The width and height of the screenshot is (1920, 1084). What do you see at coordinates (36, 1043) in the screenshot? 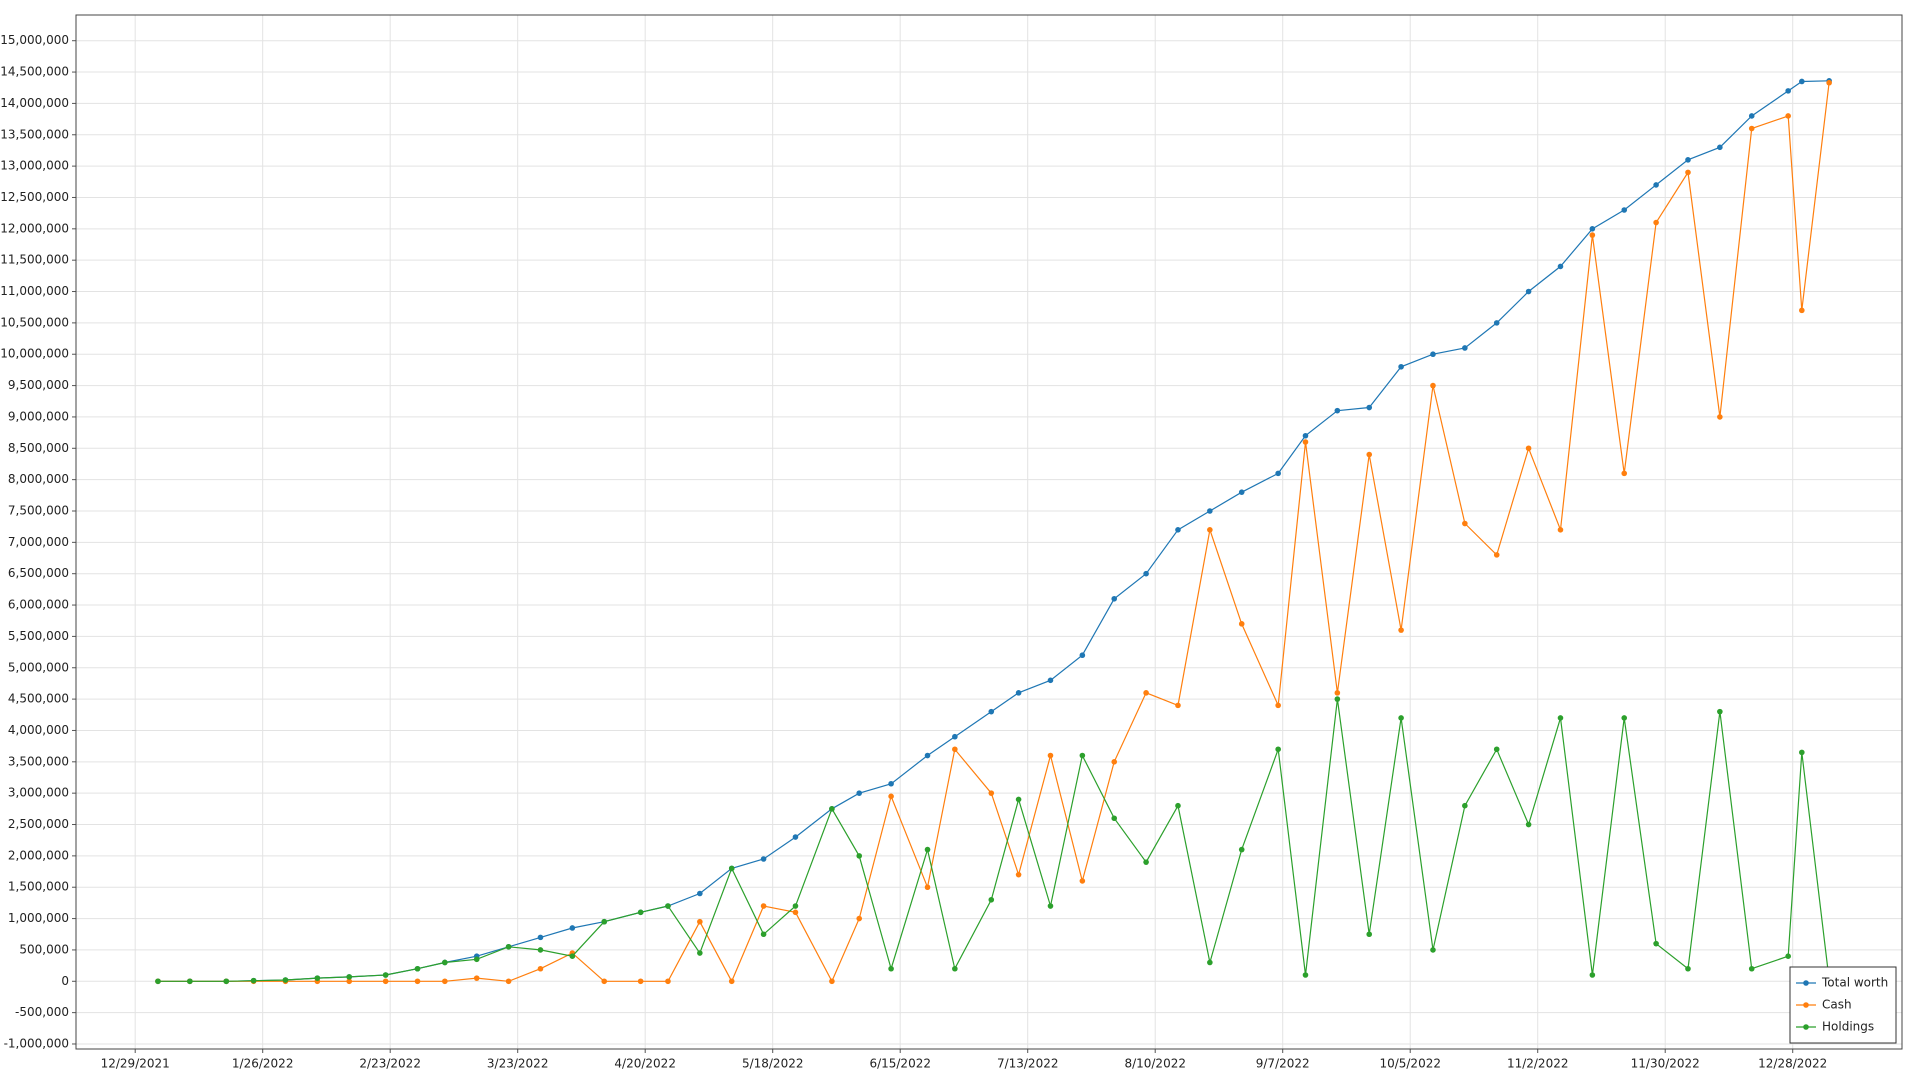
I see `y-tick-label: -1,000,000` at bounding box center [36, 1043].